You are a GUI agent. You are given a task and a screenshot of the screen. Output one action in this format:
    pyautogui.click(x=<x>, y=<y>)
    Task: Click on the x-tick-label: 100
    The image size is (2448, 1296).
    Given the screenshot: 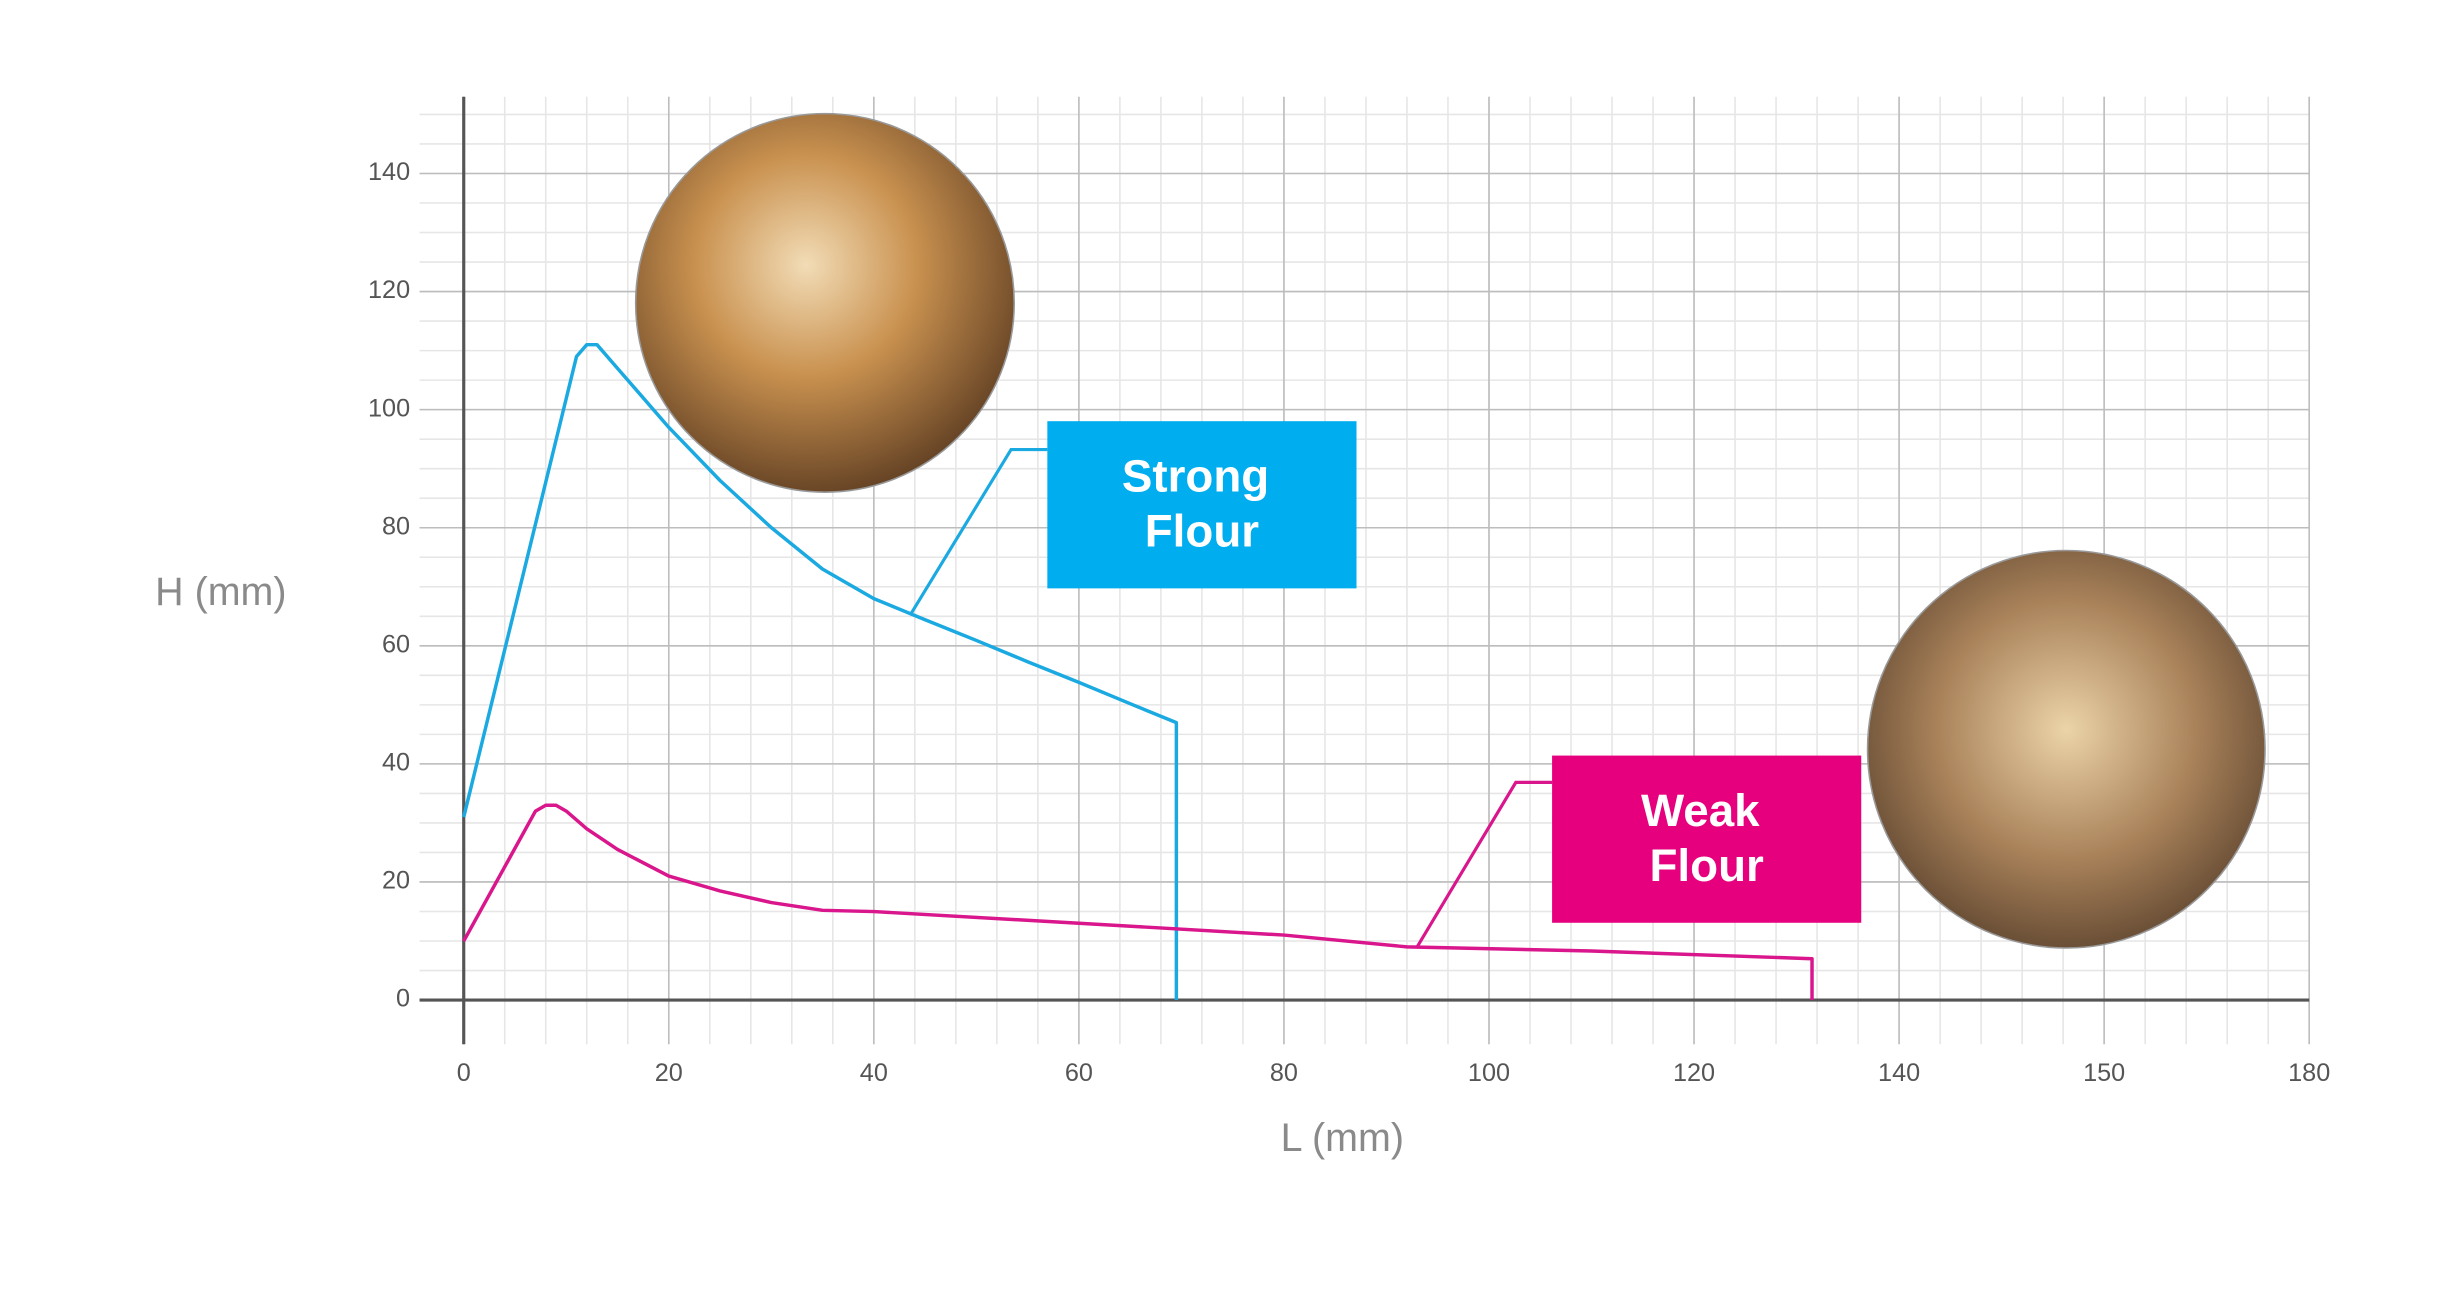 What is the action you would take?
    pyautogui.click(x=1489, y=1073)
    